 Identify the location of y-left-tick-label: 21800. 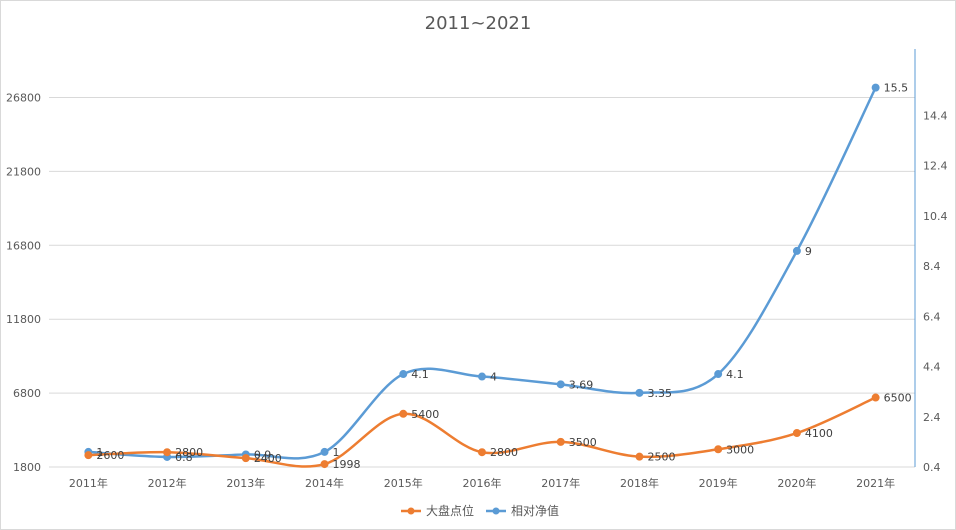
(23, 171).